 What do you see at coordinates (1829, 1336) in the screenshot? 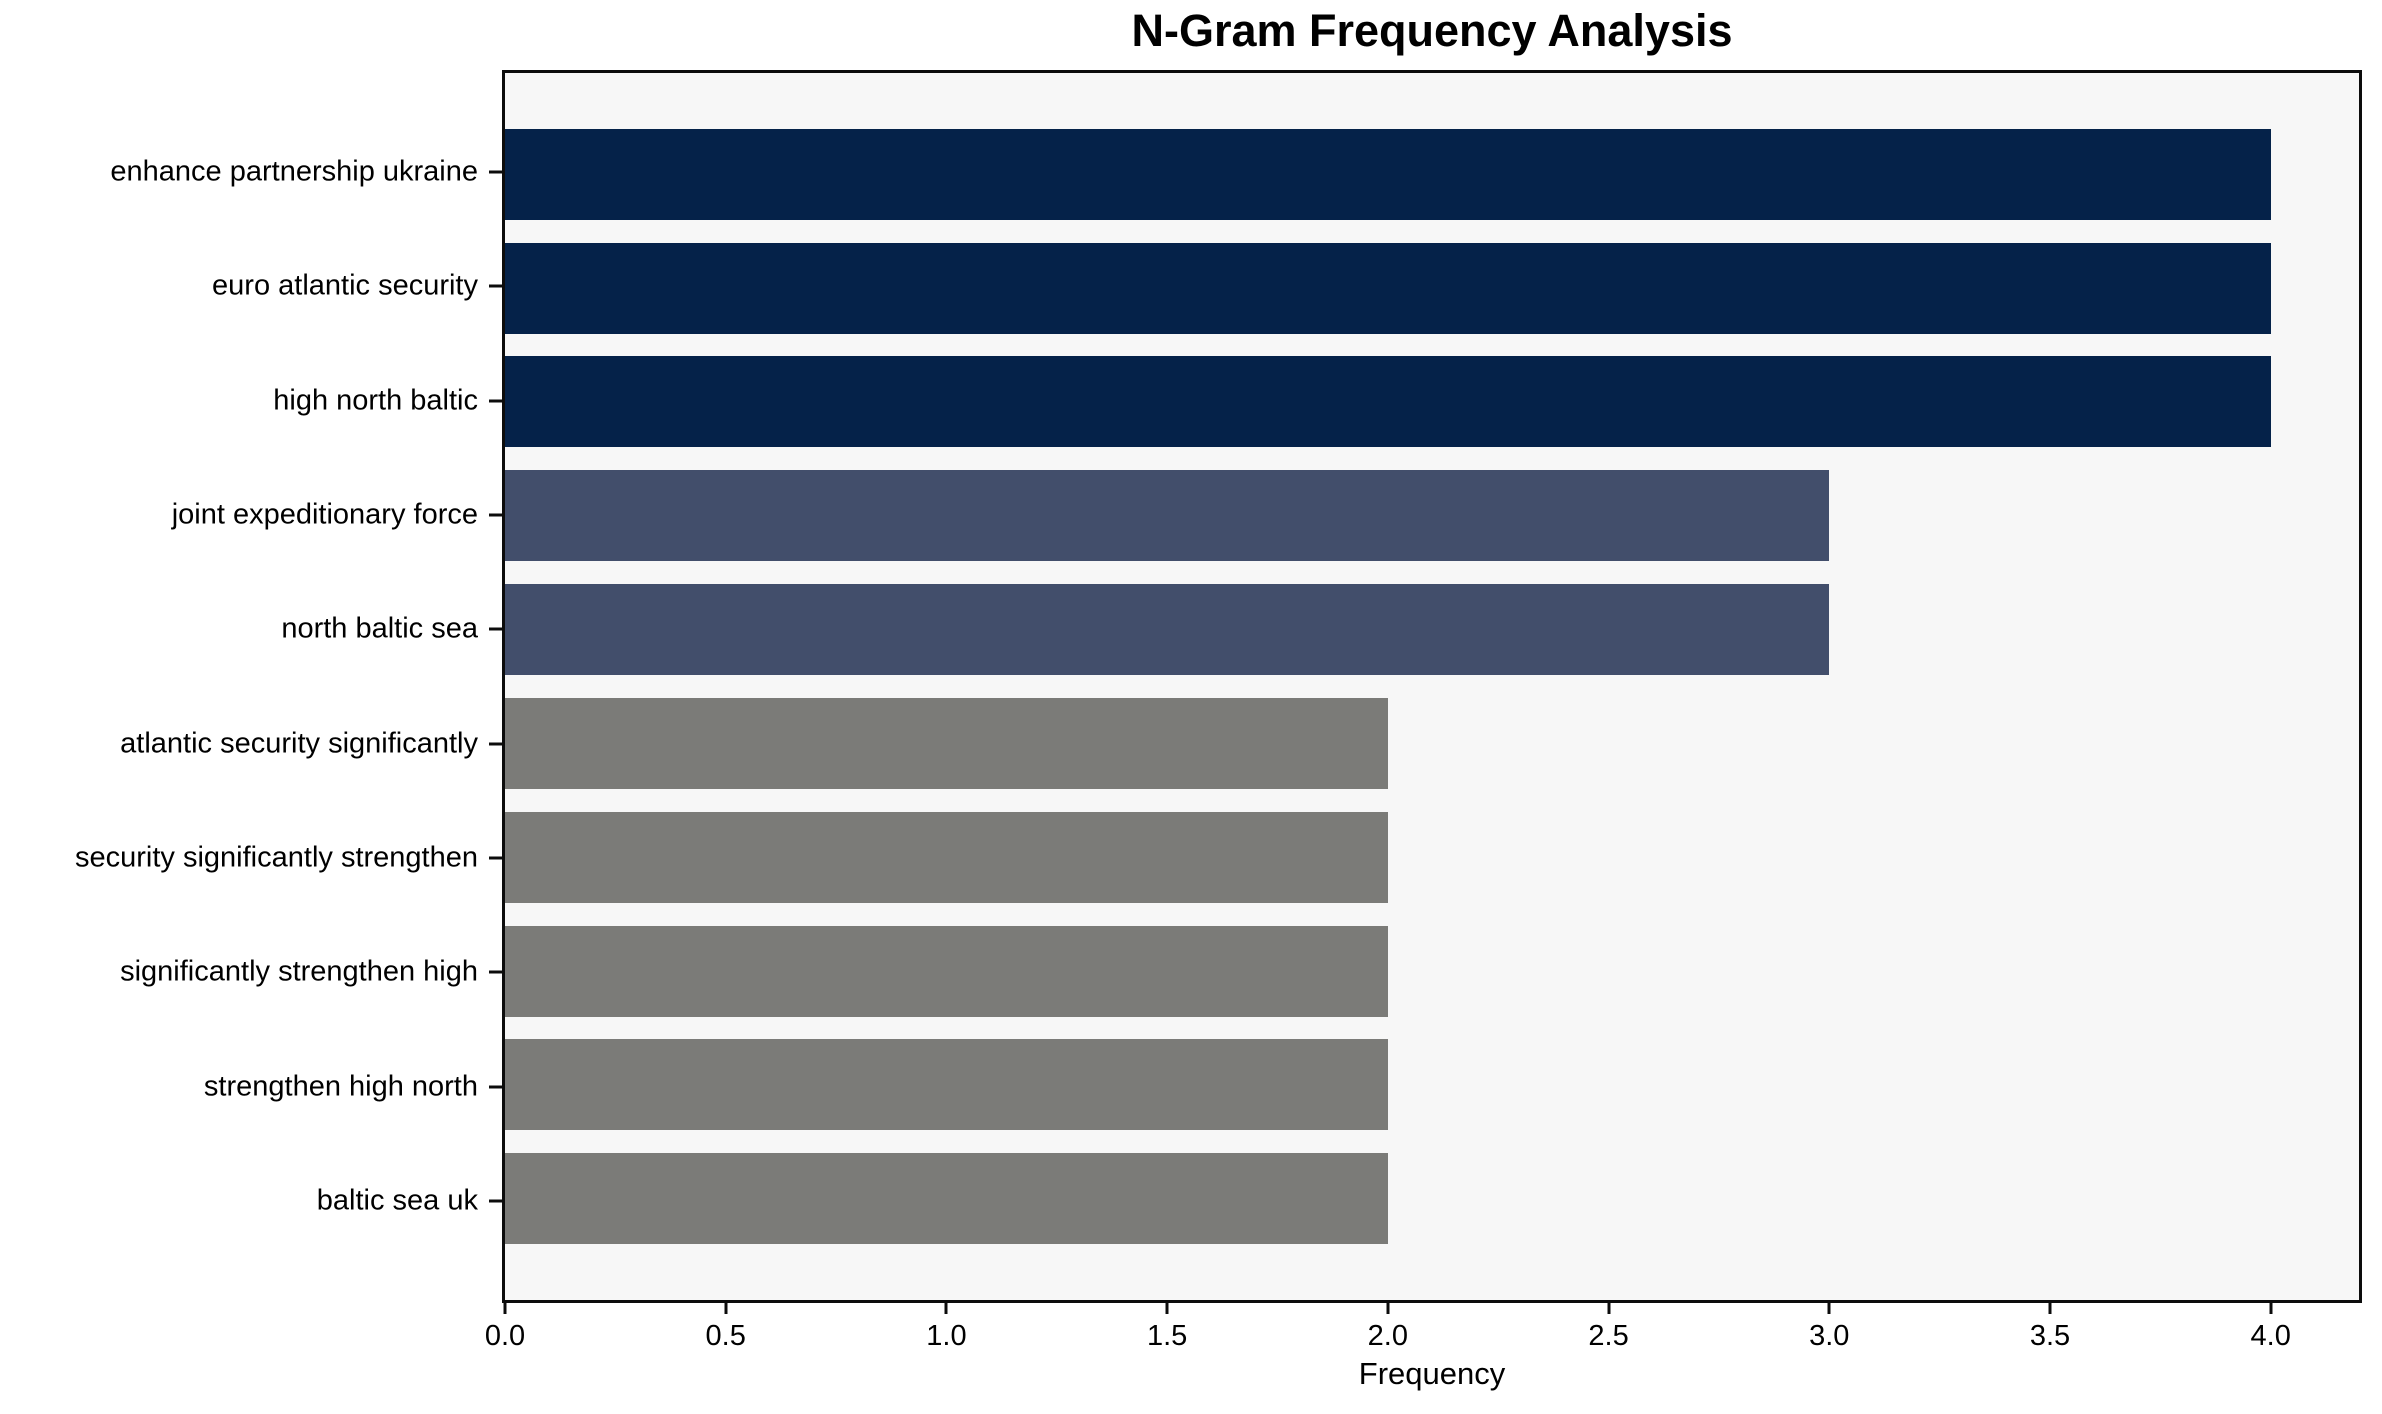
I see `x-tick-label: 3.0` at bounding box center [1829, 1336].